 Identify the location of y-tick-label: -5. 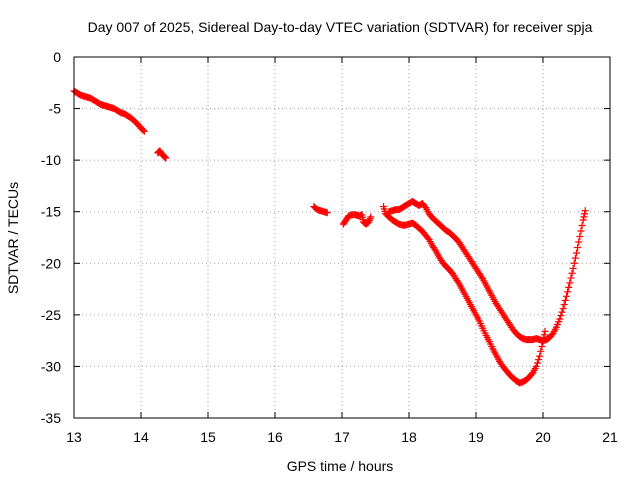
(55, 109).